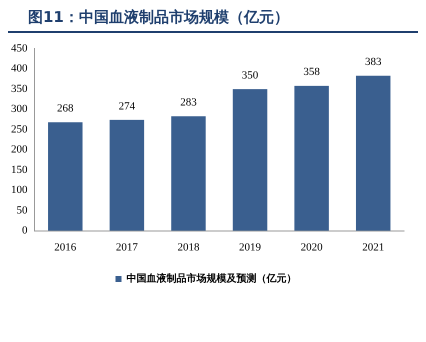 This screenshot has height=342, width=426. Describe the element at coordinates (19, 88) in the screenshot. I see `y-tick-label: 350` at that location.